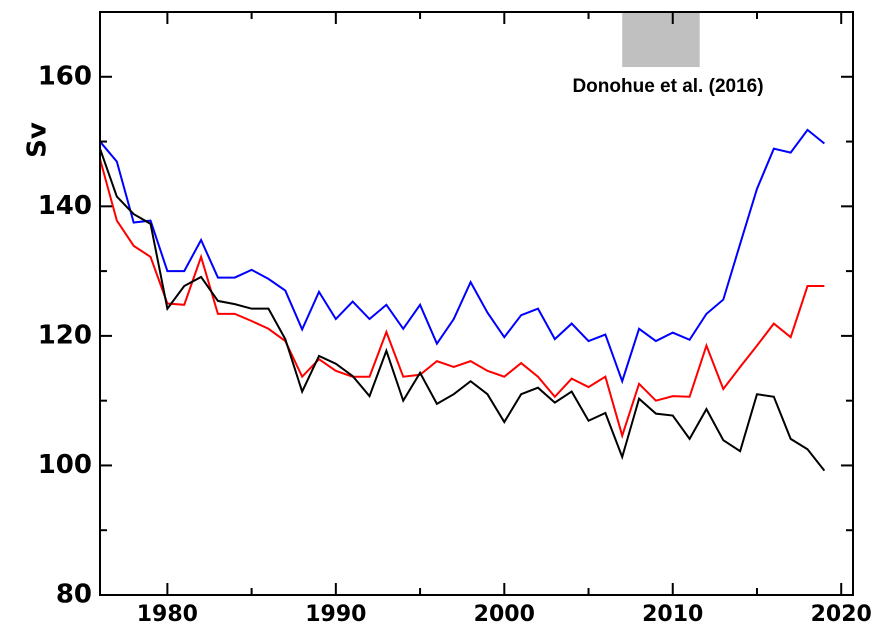 This screenshot has width=894, height=640. What do you see at coordinates (504, 614) in the screenshot?
I see `x-tick-label: 2000` at bounding box center [504, 614].